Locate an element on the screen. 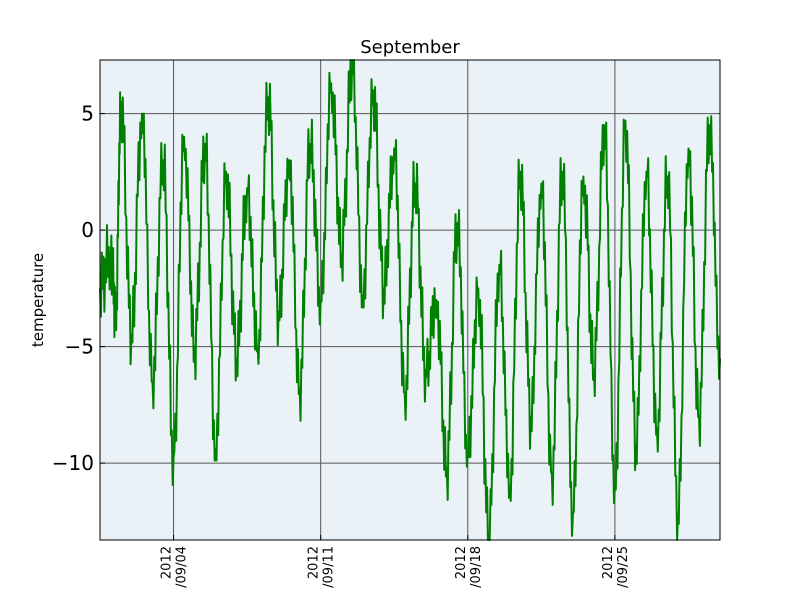 The width and height of the screenshot is (800, 600). x-tick-label-date: /09/25 is located at coordinates (623, 567).